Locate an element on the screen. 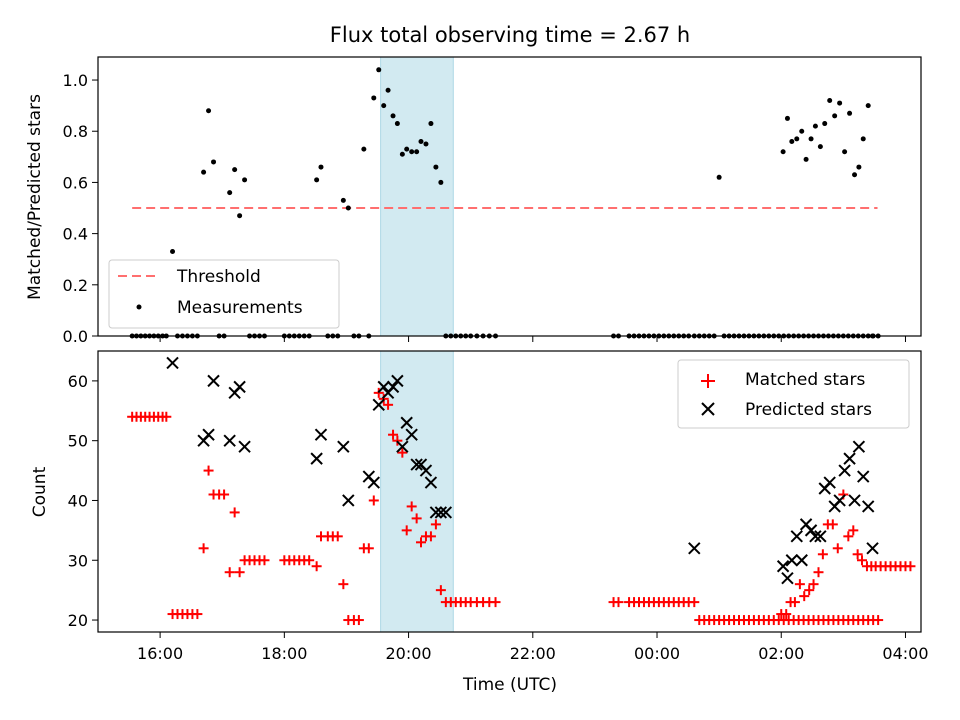 This screenshot has width=960, height=720. bottom-legend: Matched stars Predicted stars is located at coordinates (793, 394).